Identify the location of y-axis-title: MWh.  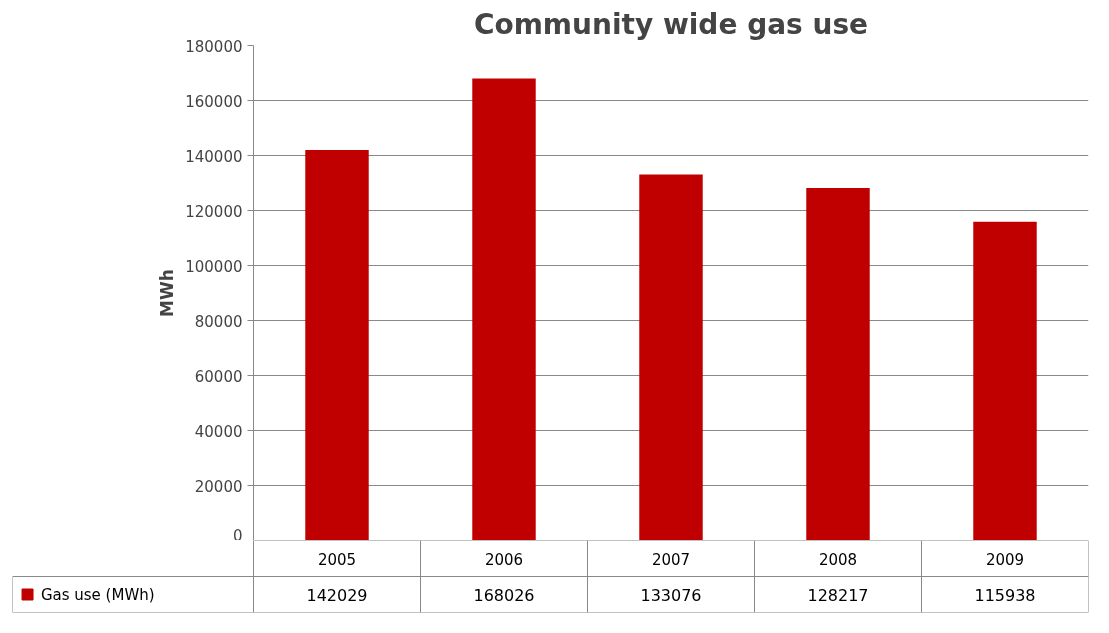
(167, 293).